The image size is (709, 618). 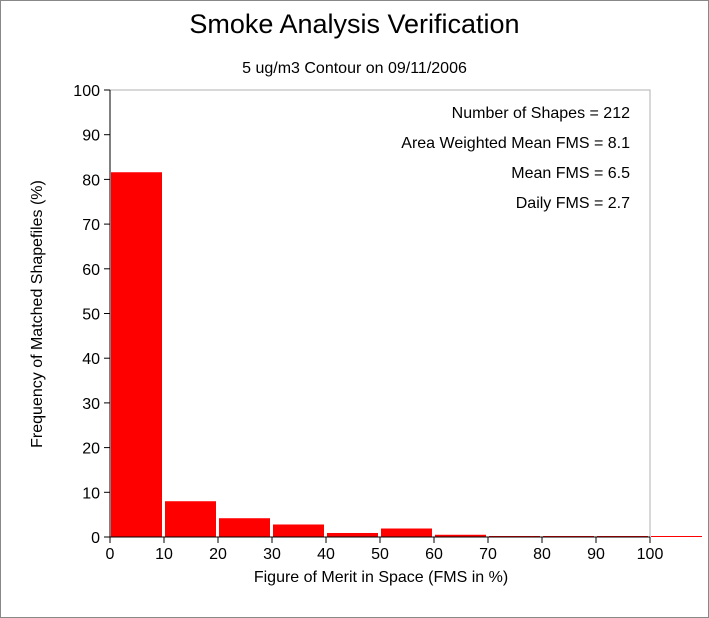 What do you see at coordinates (381, 577) in the screenshot?
I see `x-axis-label: Figure of Merit in Space (FMS in %)` at bounding box center [381, 577].